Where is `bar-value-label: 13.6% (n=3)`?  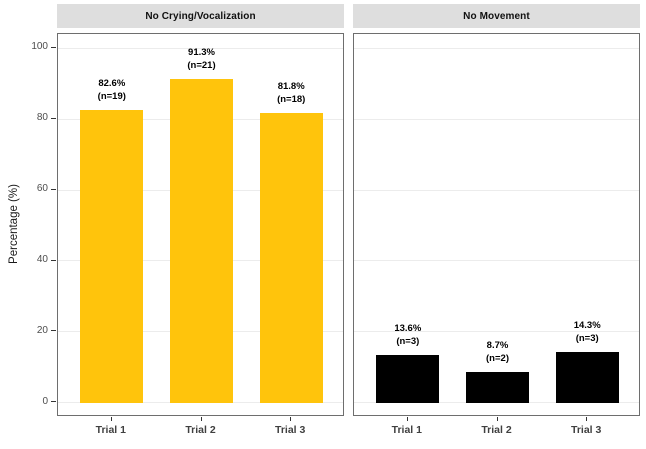
bar-value-label: 13.6% (n=3) is located at coordinates (408, 335).